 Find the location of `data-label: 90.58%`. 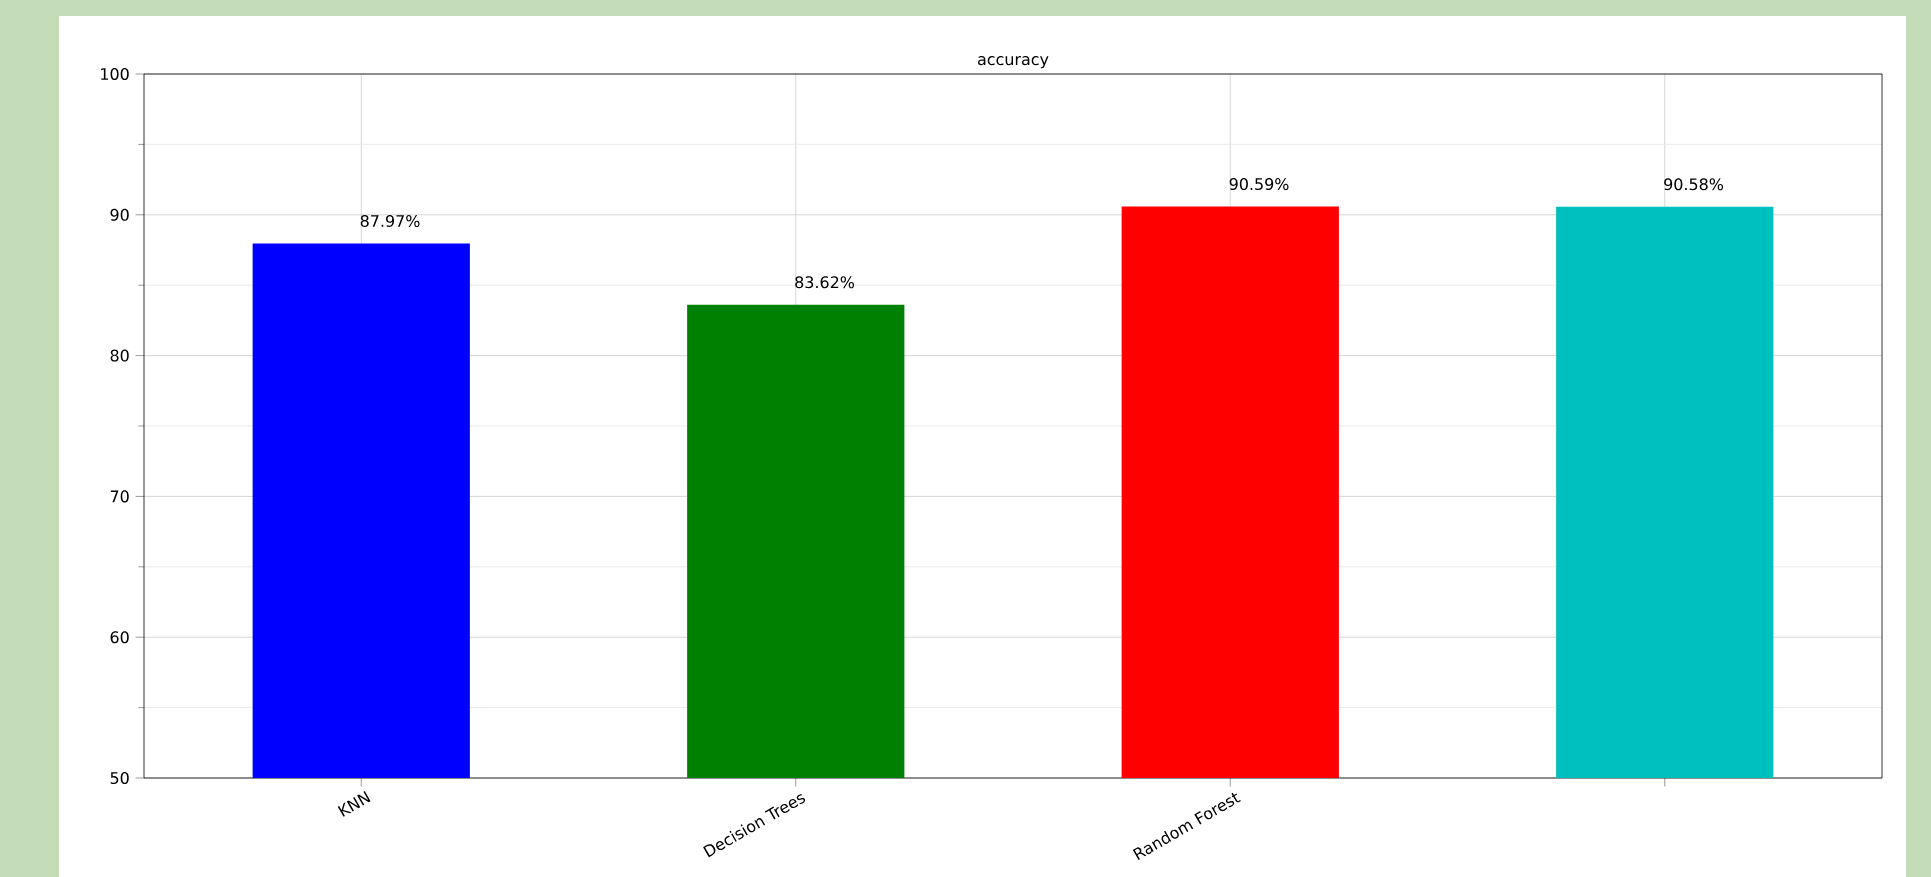

data-label: 90.58% is located at coordinates (1694, 184).